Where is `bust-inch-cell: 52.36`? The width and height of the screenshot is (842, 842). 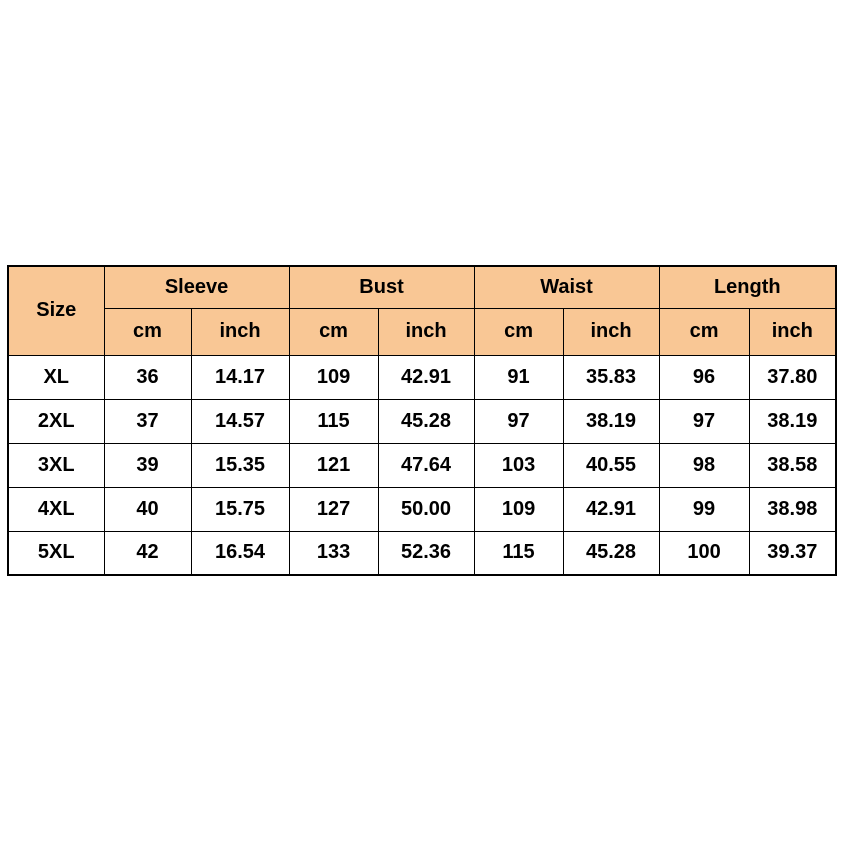 bust-inch-cell: 52.36 is located at coordinates (426, 553).